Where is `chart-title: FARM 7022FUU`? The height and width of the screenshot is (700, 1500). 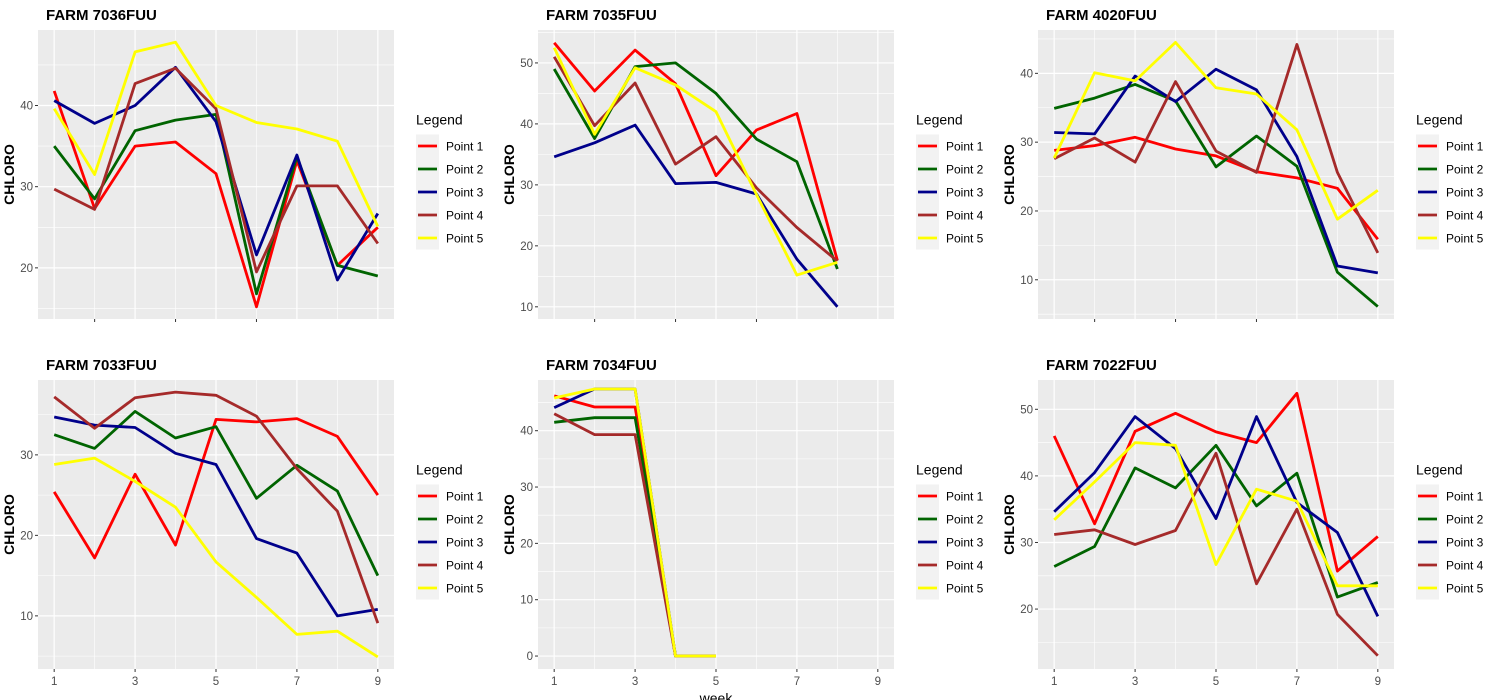 chart-title: FARM 7022FUU is located at coordinates (1101, 365).